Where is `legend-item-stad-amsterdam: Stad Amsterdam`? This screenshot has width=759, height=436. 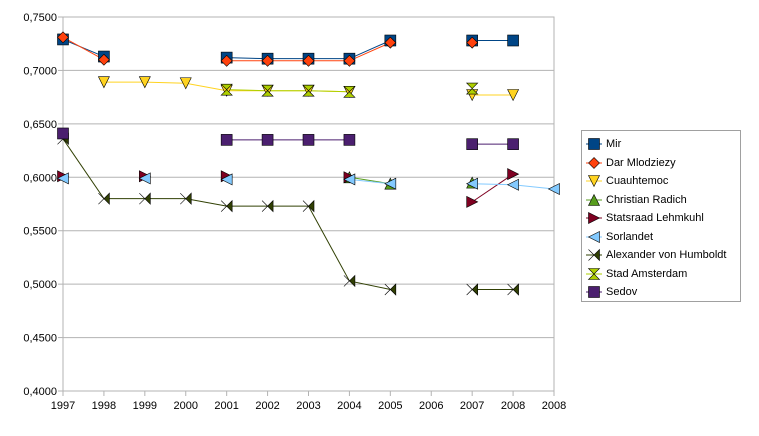
legend-item-stad-amsterdam: Stad Amsterdam is located at coordinates (661, 274).